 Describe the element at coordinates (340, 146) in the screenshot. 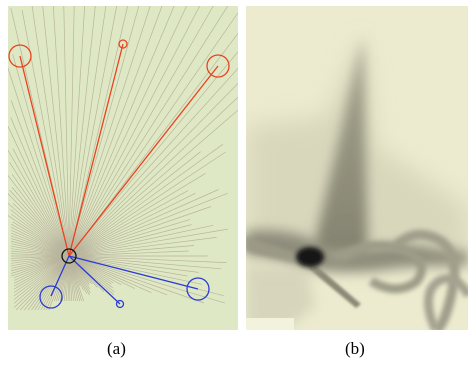

I see `spike` at that location.